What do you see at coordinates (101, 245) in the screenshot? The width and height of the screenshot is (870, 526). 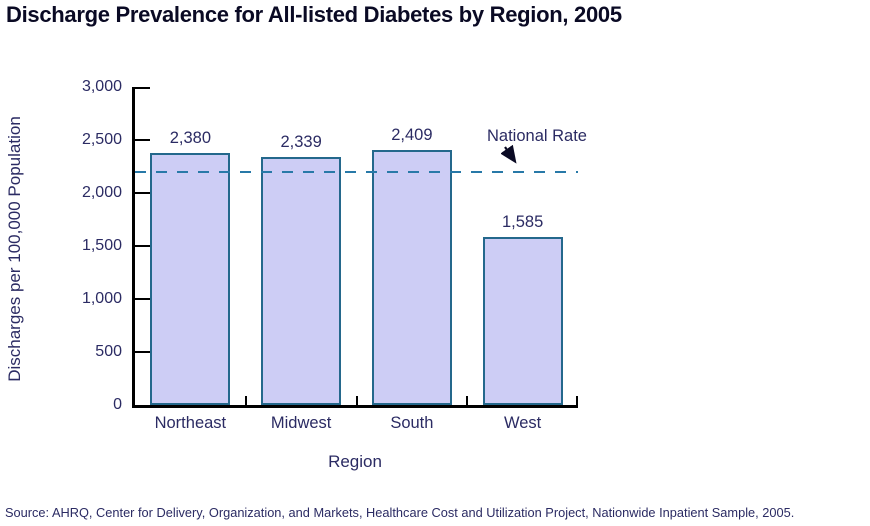 I see `y-tick-label: 1,500` at bounding box center [101, 245].